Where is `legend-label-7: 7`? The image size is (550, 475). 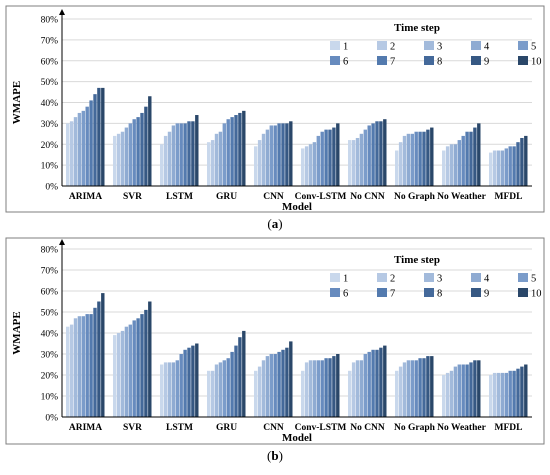 legend-label-7: 7 is located at coordinates (392, 294).